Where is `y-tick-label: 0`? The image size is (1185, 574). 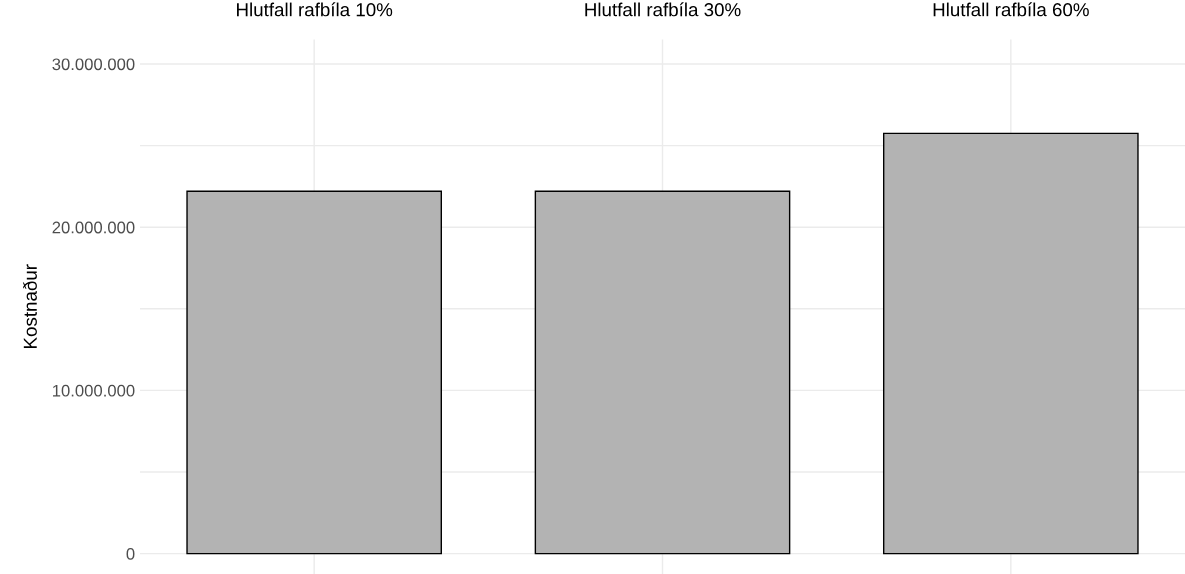
y-tick-label: 0 is located at coordinates (130, 554).